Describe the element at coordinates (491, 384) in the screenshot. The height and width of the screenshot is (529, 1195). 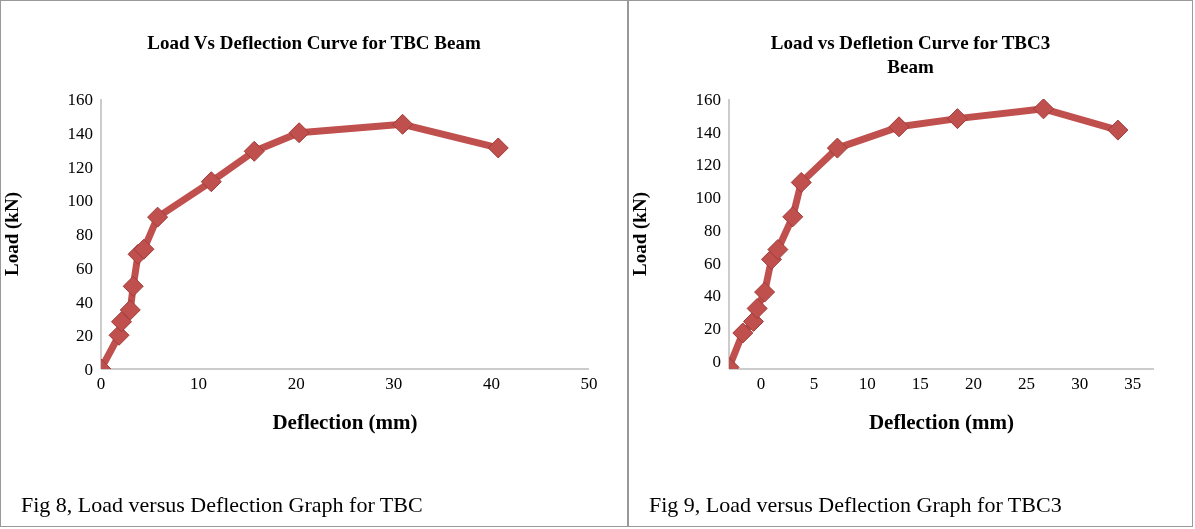
I see `x-tick-label: 40` at that location.